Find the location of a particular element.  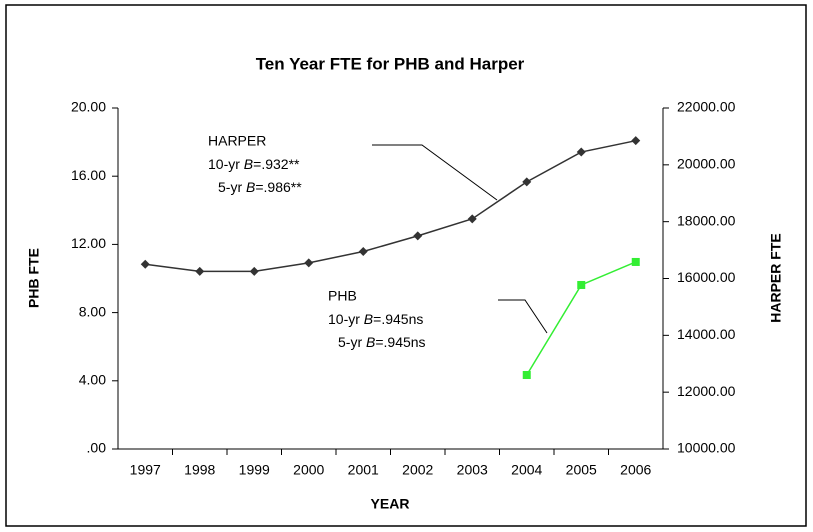

y-tick-label: 4.00 is located at coordinates (92, 380).